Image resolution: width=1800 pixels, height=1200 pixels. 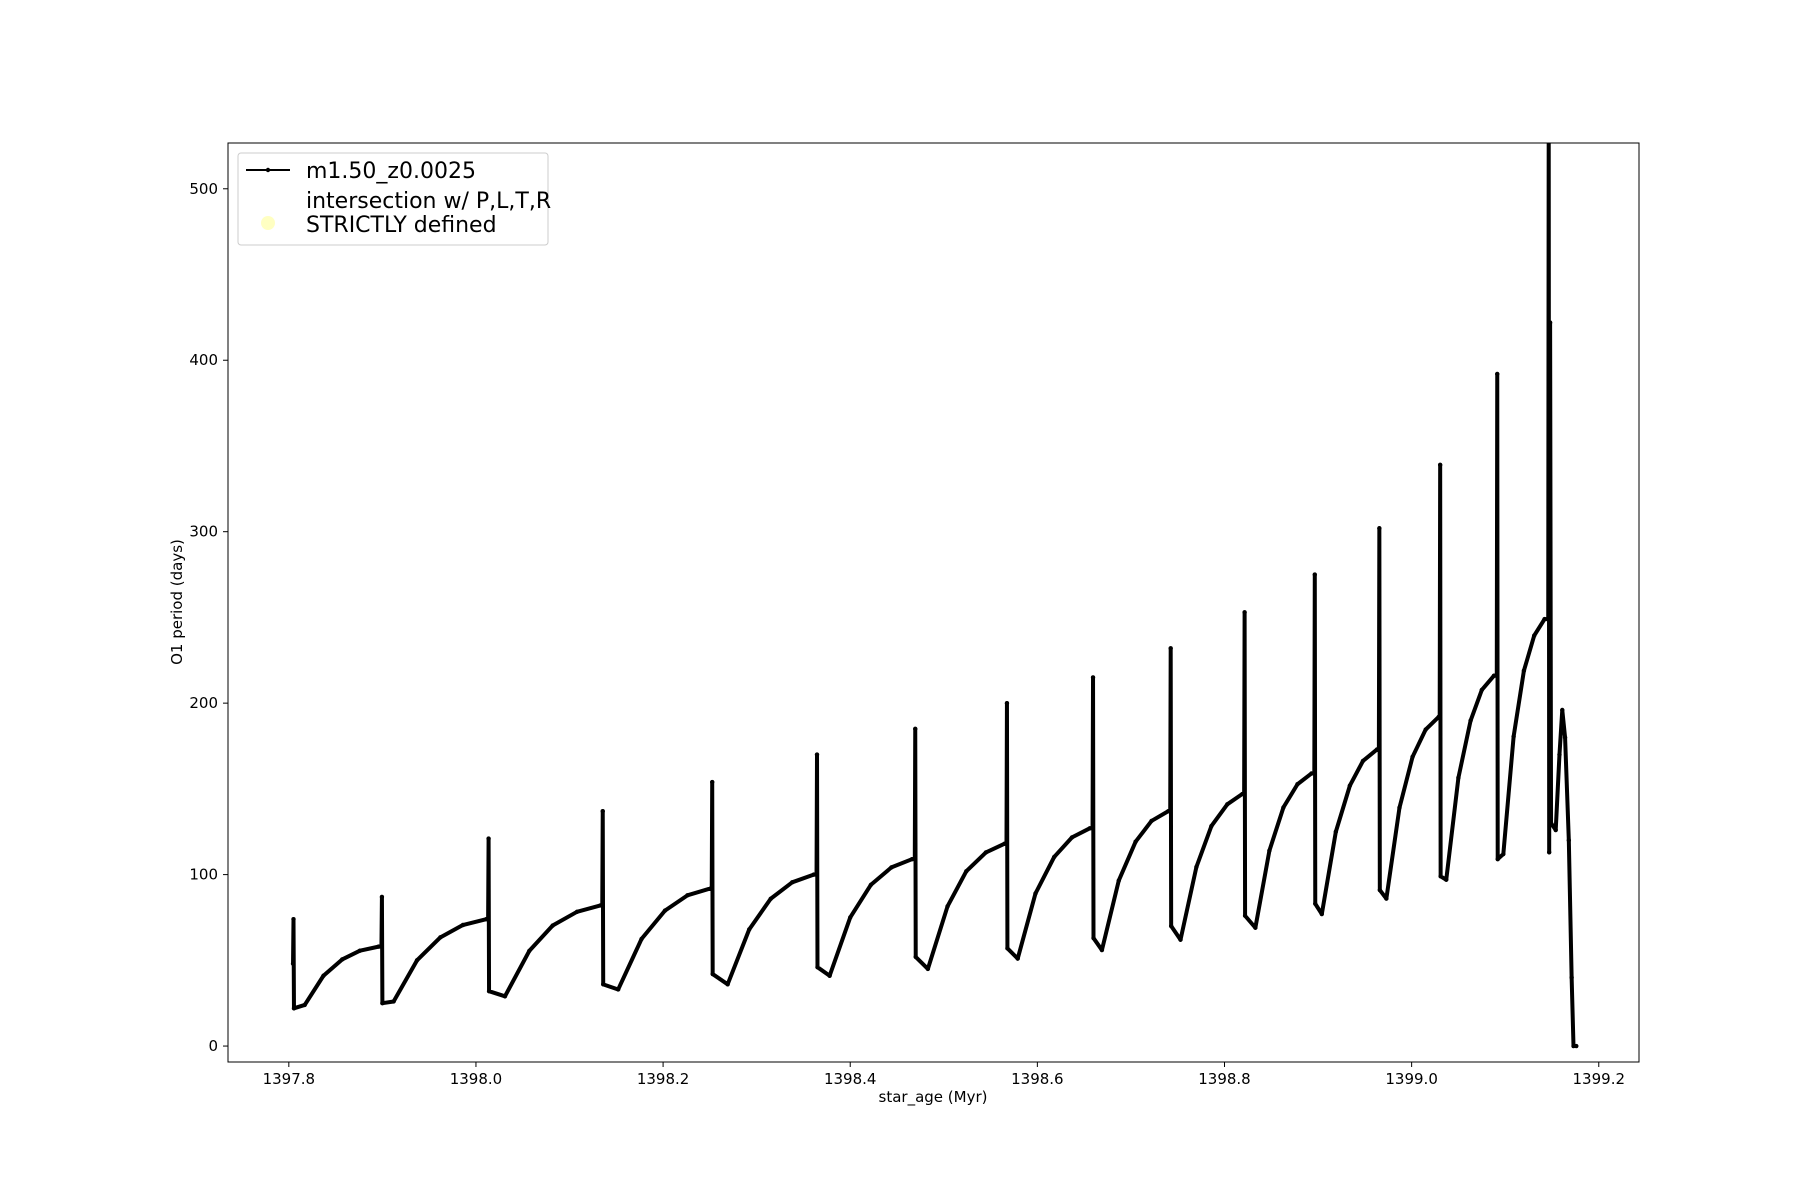 What do you see at coordinates (933, 1097) in the screenshot?
I see `x-axis-label: star_age (Myr)` at bounding box center [933, 1097].